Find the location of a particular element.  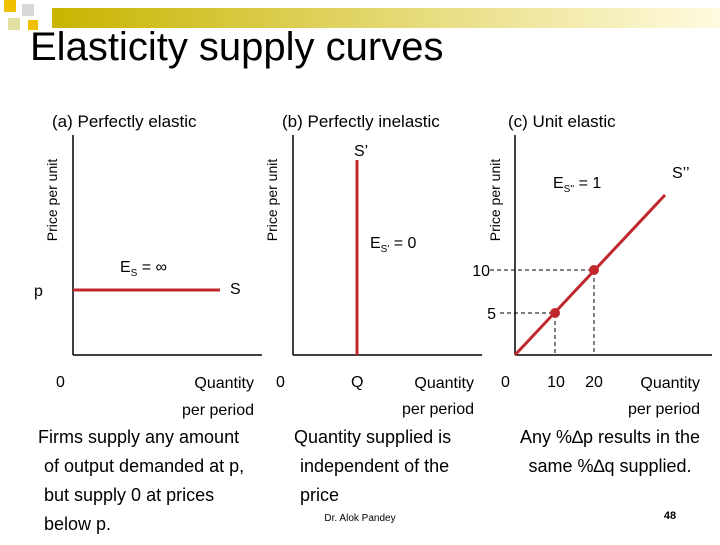

price-tick: 5 is located at coordinates (491, 314).